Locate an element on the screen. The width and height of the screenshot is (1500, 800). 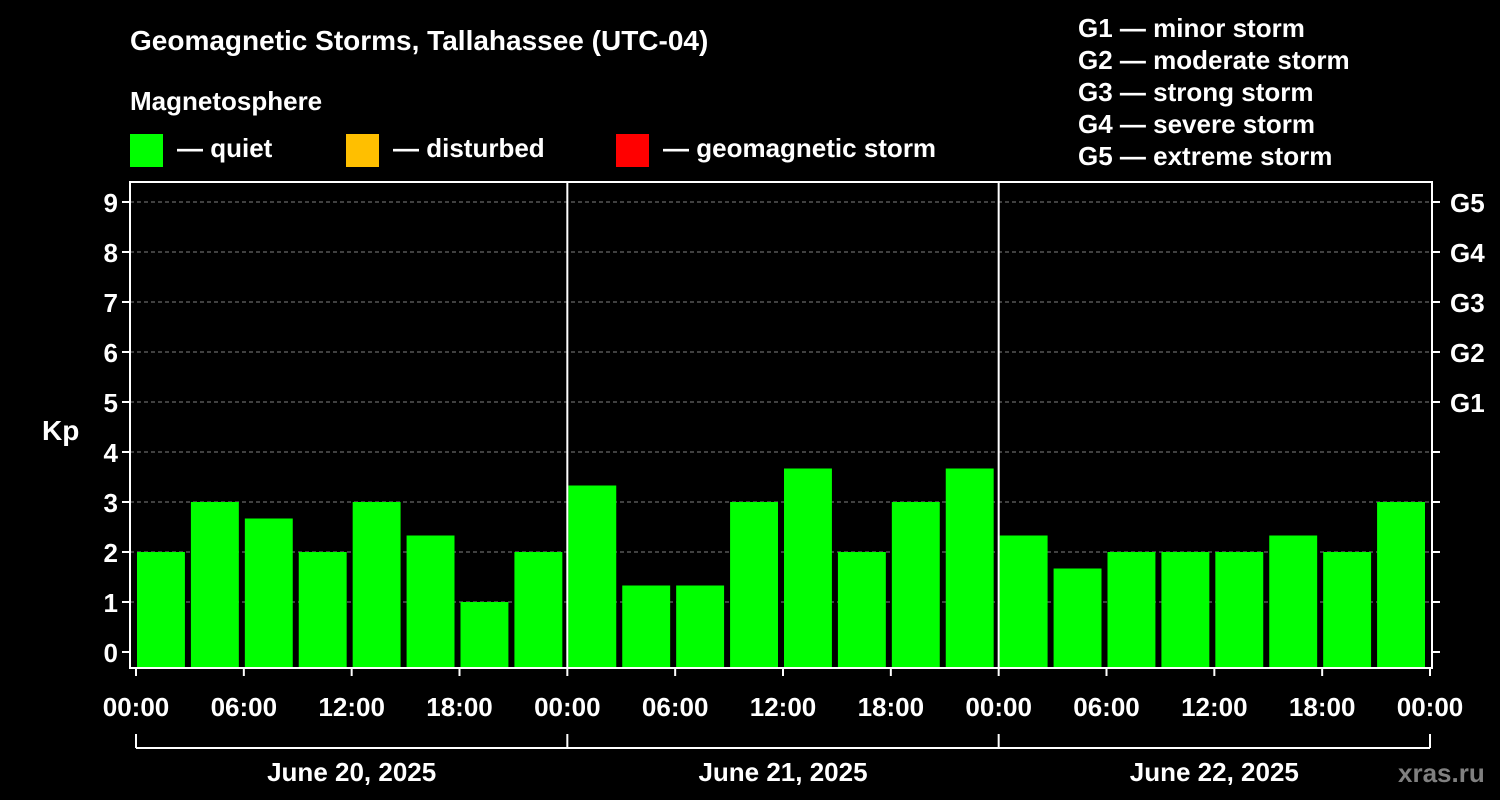
legend-label-disturbed: — disturbed is located at coordinates (469, 148).